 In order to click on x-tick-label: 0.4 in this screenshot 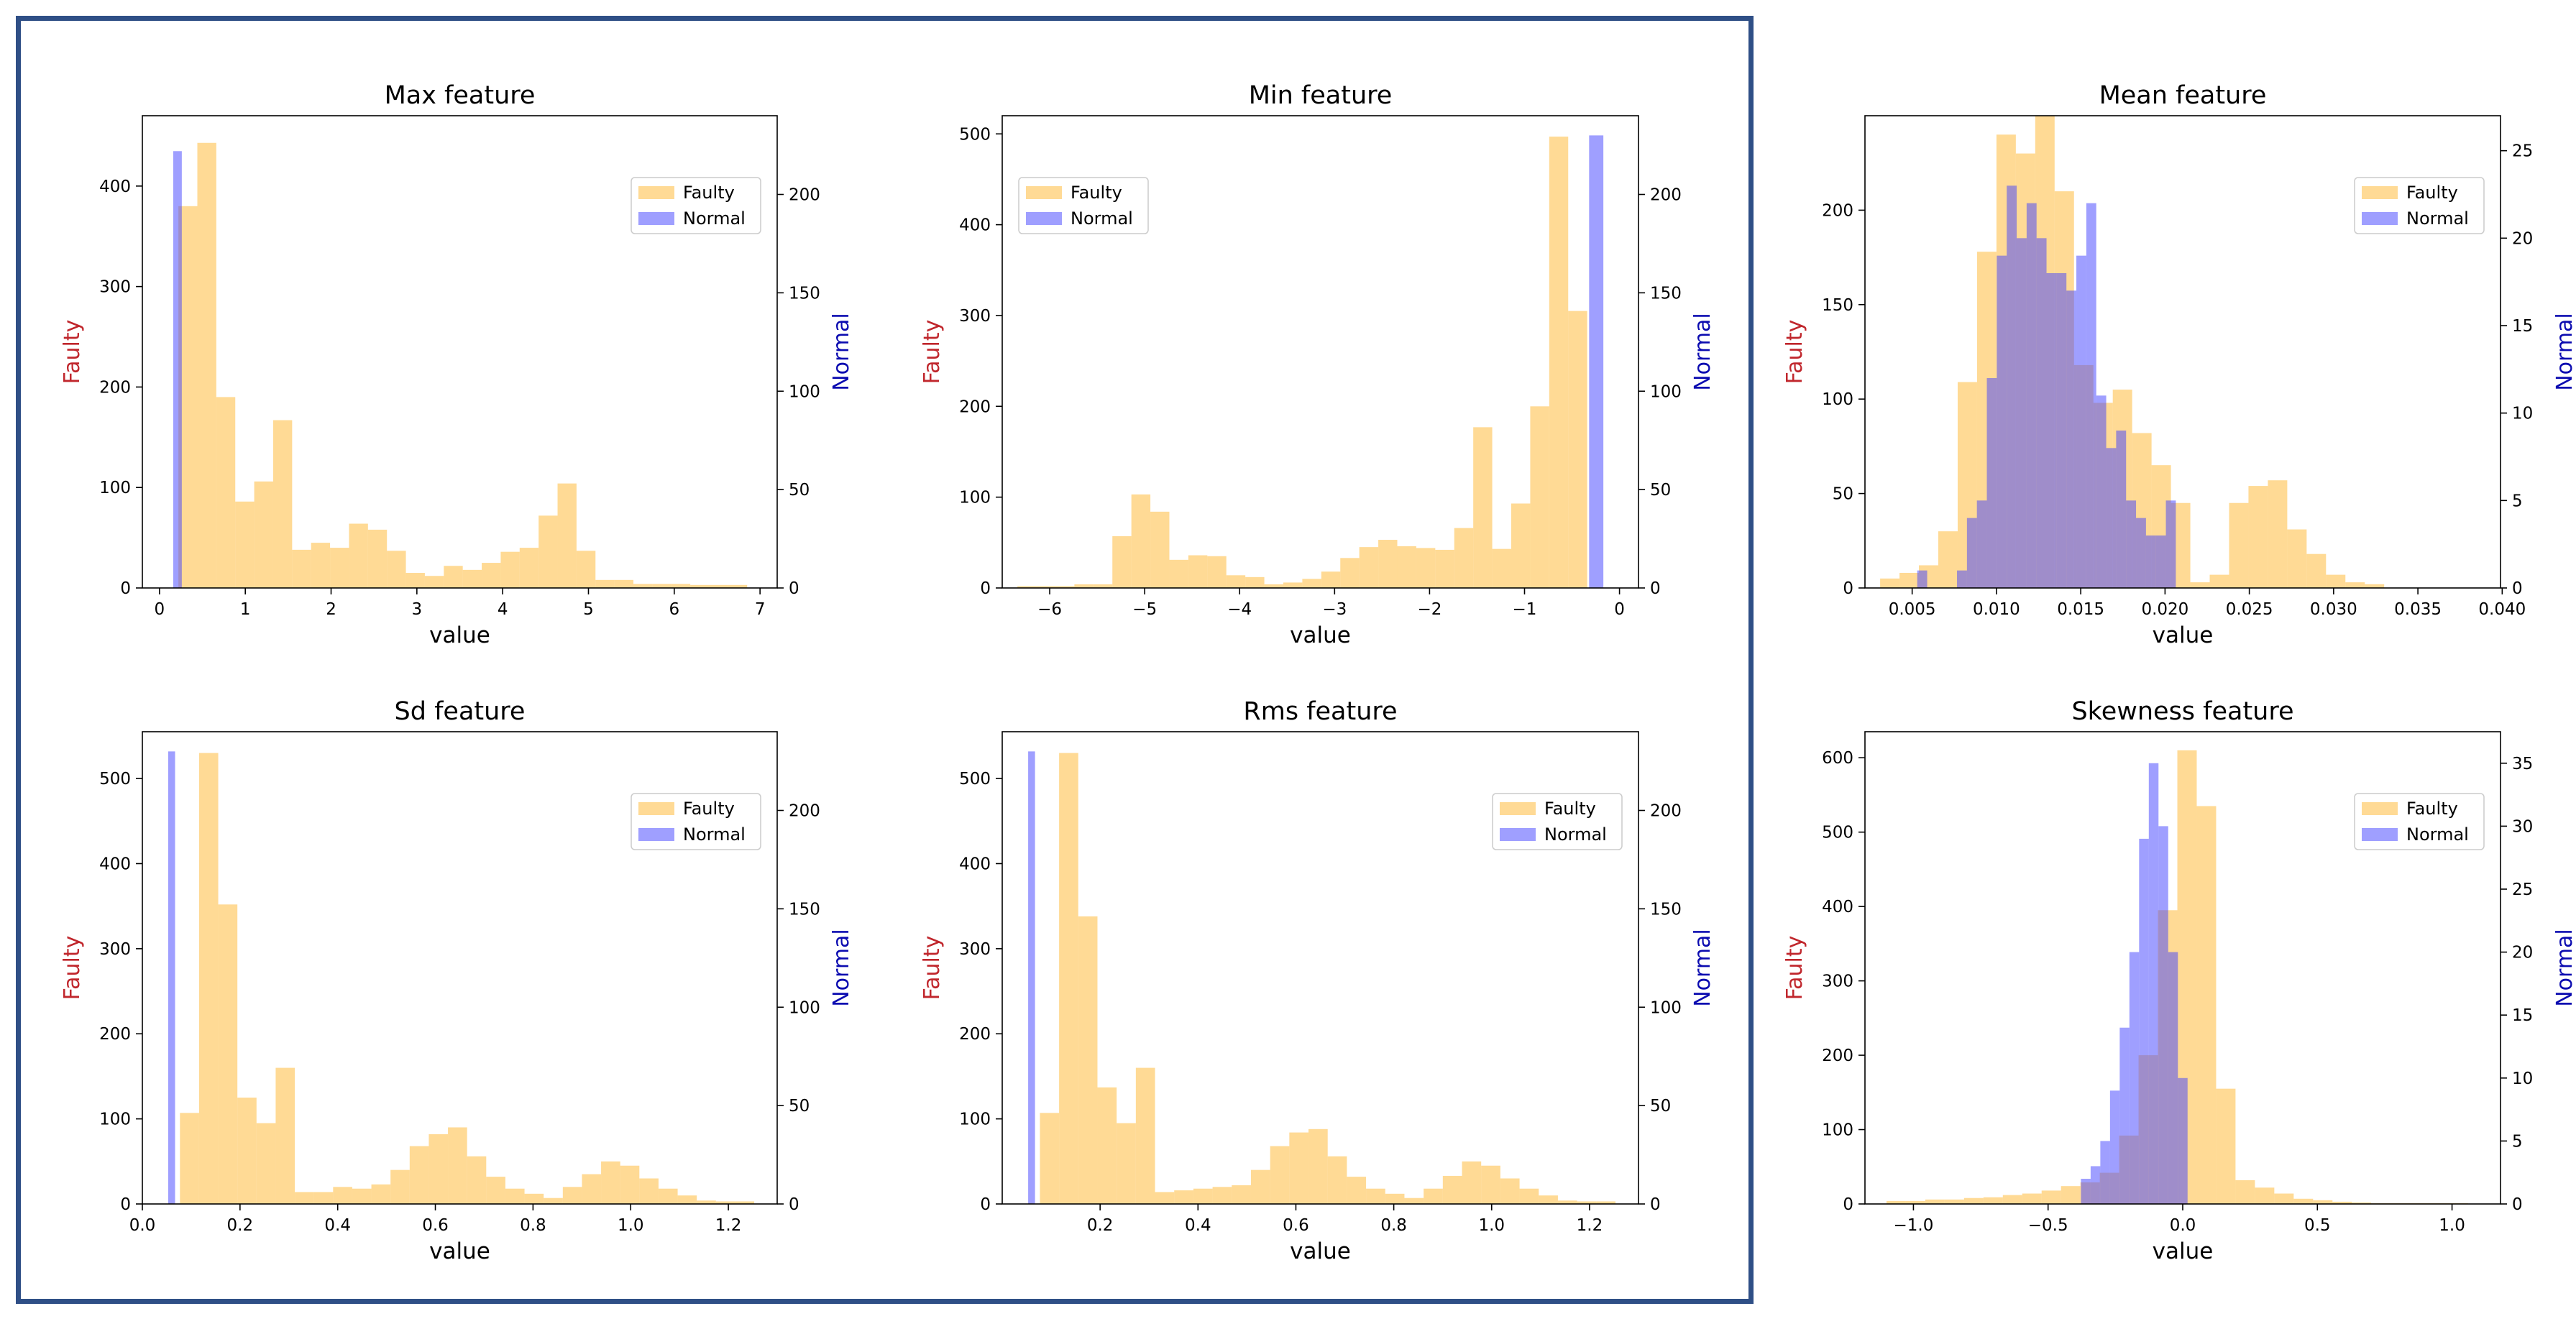, I will do `click(337, 1225)`.